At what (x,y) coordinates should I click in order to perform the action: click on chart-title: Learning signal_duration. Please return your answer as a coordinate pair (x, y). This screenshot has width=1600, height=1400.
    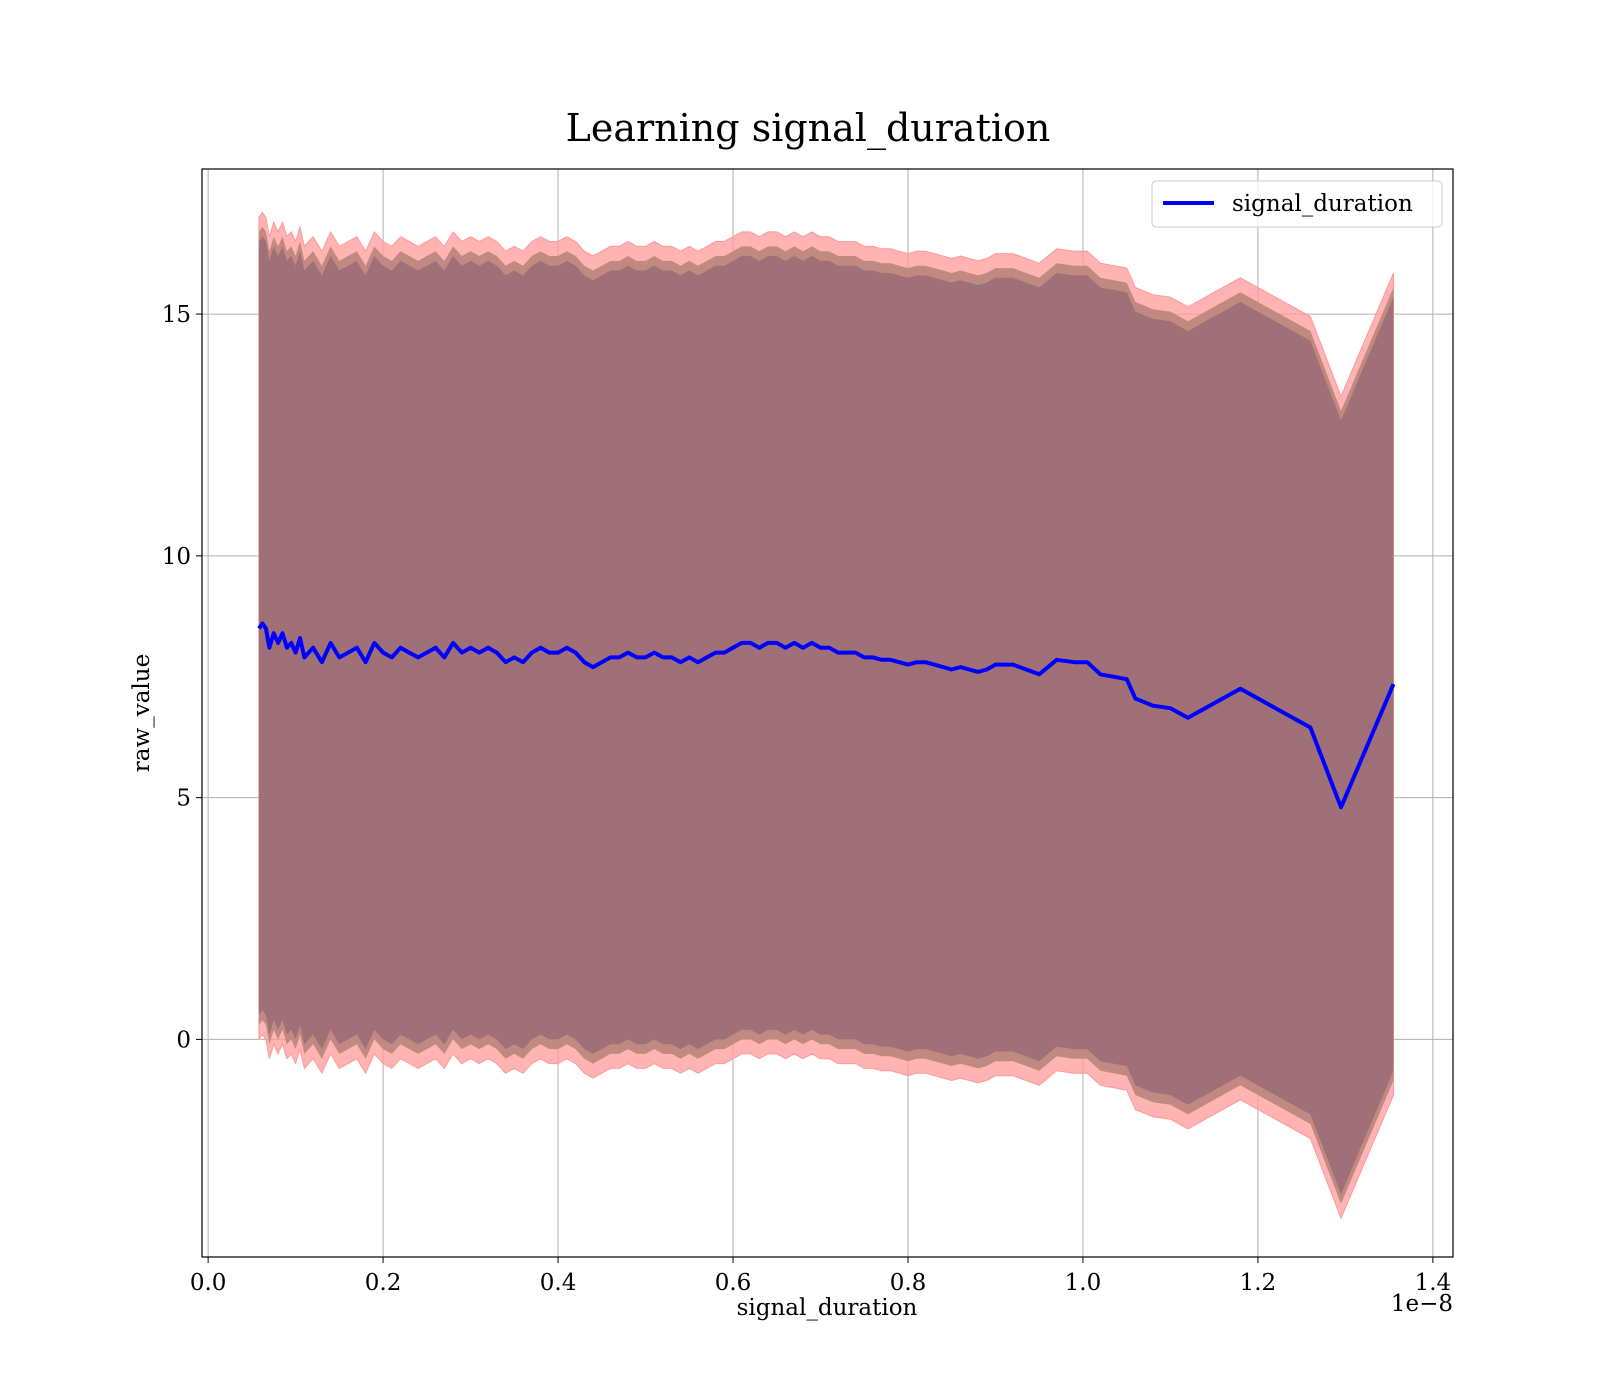
    Looking at the image, I should click on (808, 128).